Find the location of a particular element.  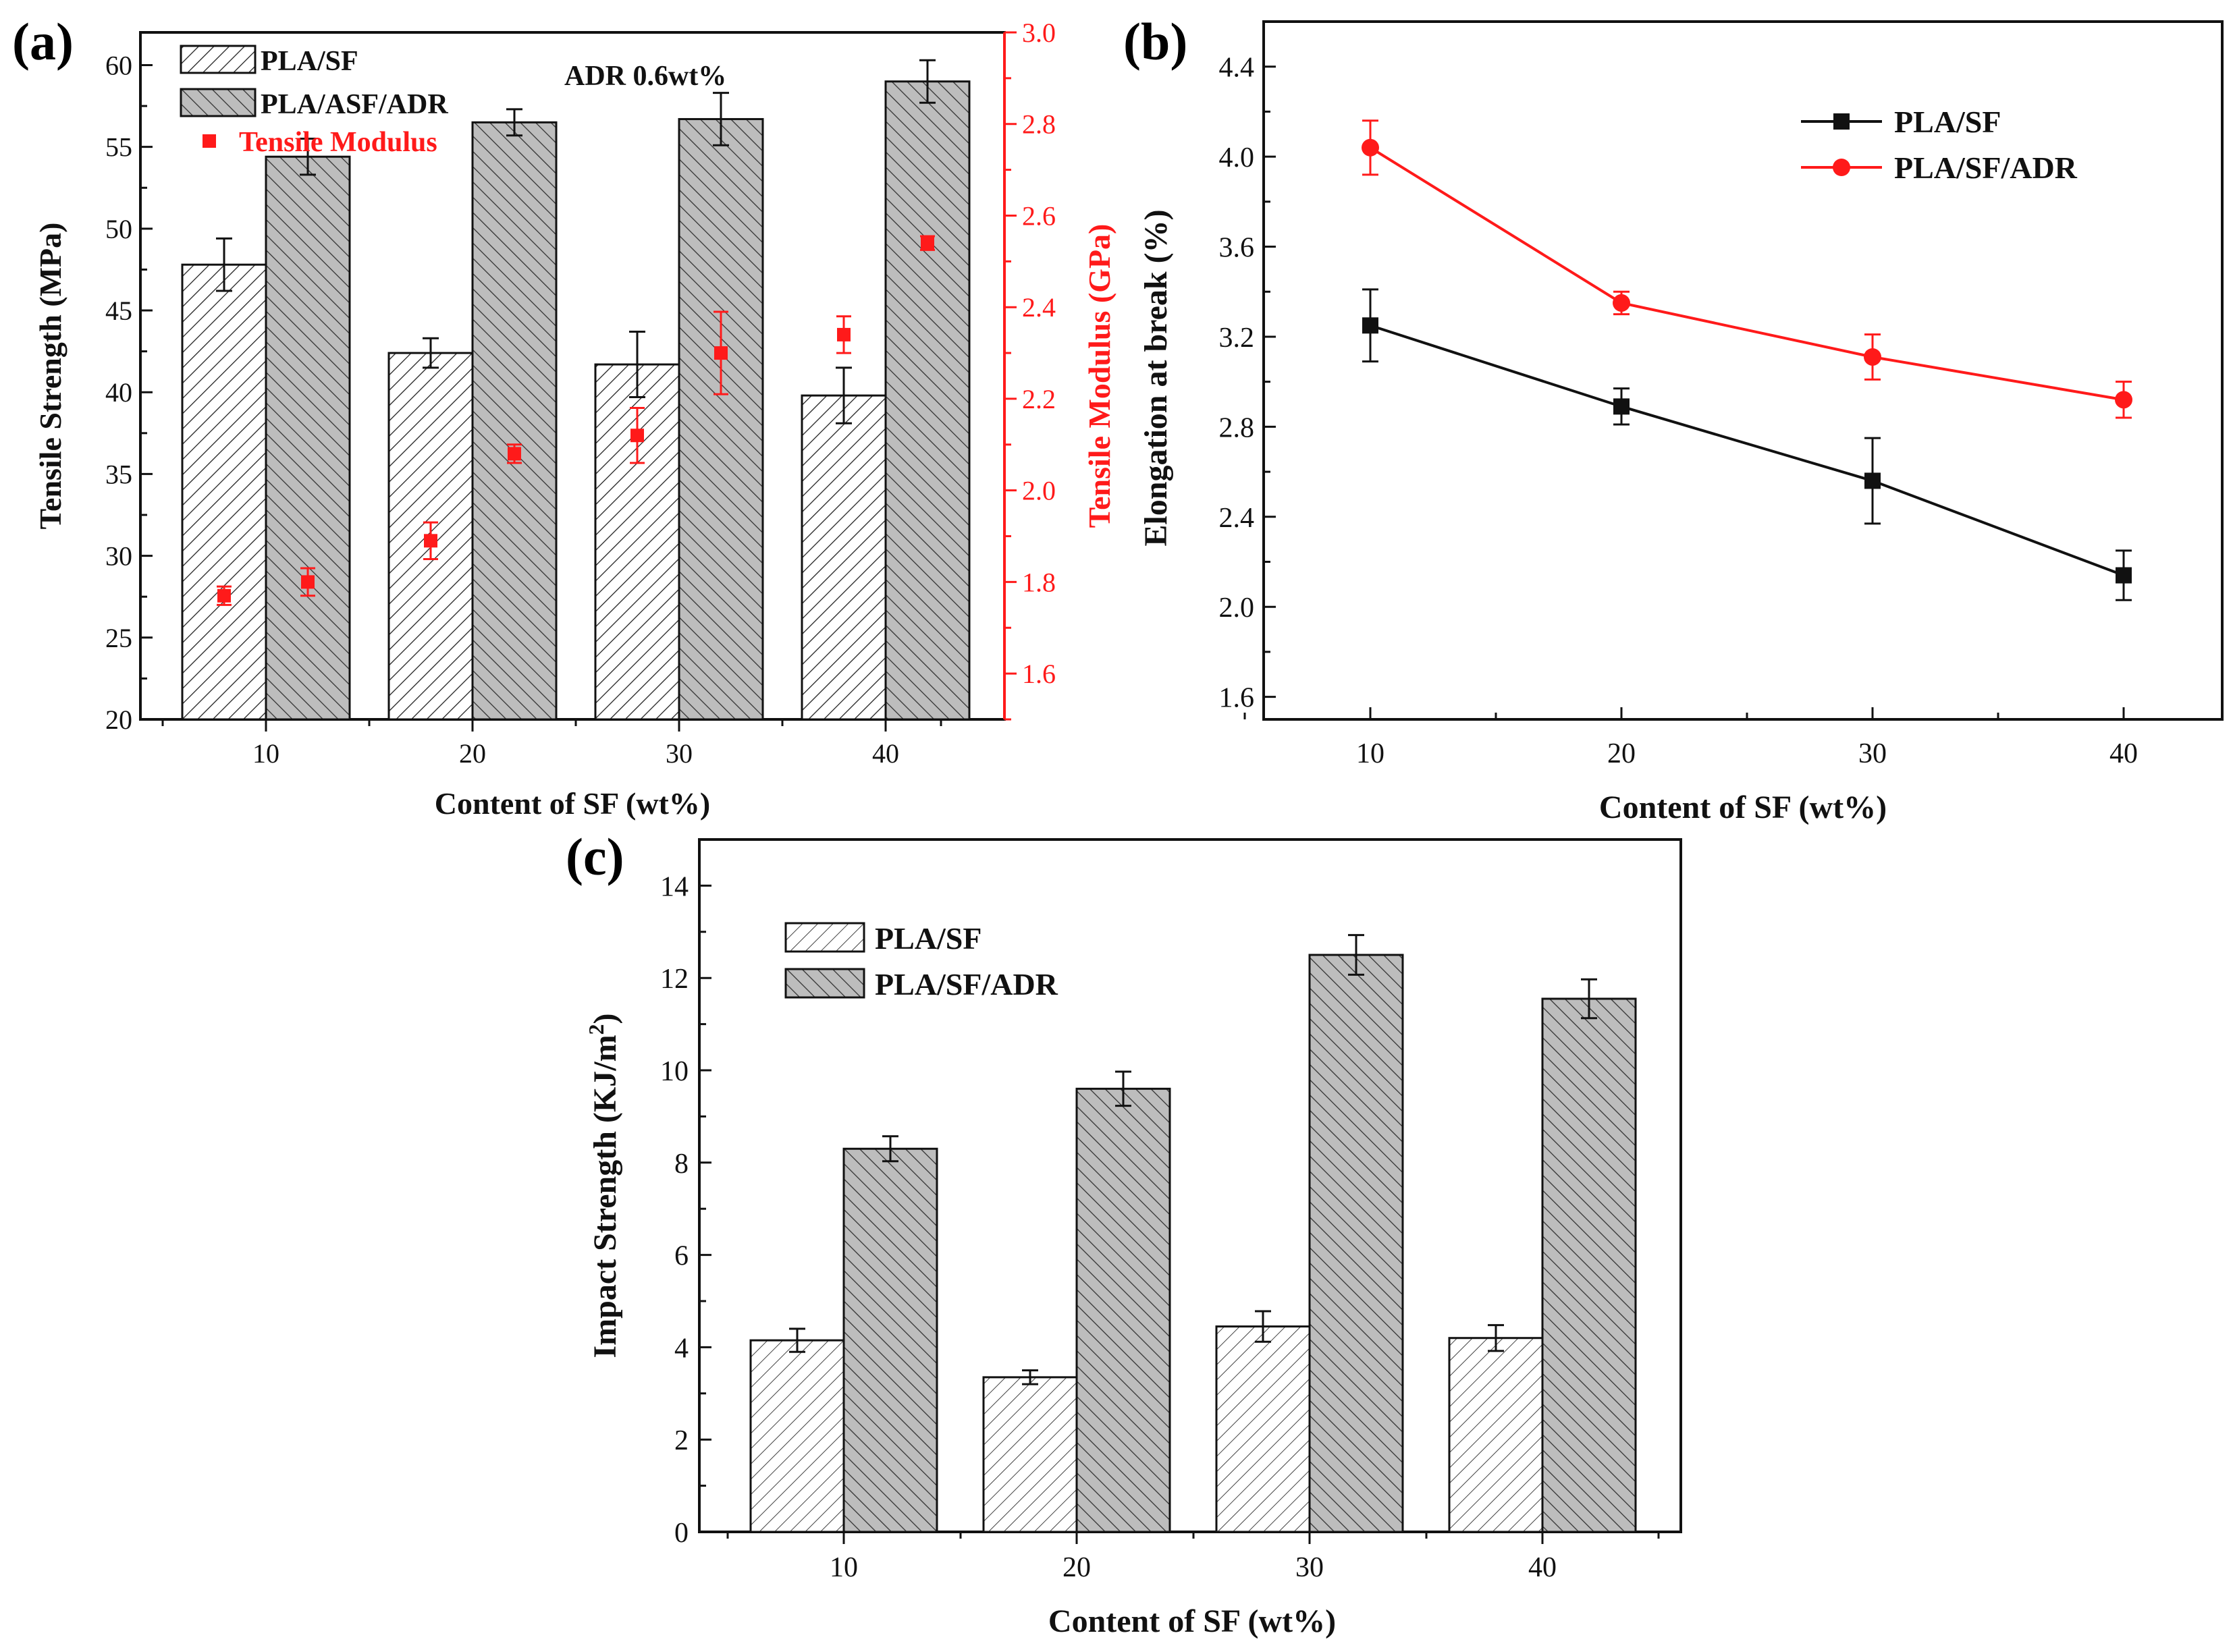

panel-c-legend: PLA/SF PLA/SF/ADR is located at coordinates (921, 961).